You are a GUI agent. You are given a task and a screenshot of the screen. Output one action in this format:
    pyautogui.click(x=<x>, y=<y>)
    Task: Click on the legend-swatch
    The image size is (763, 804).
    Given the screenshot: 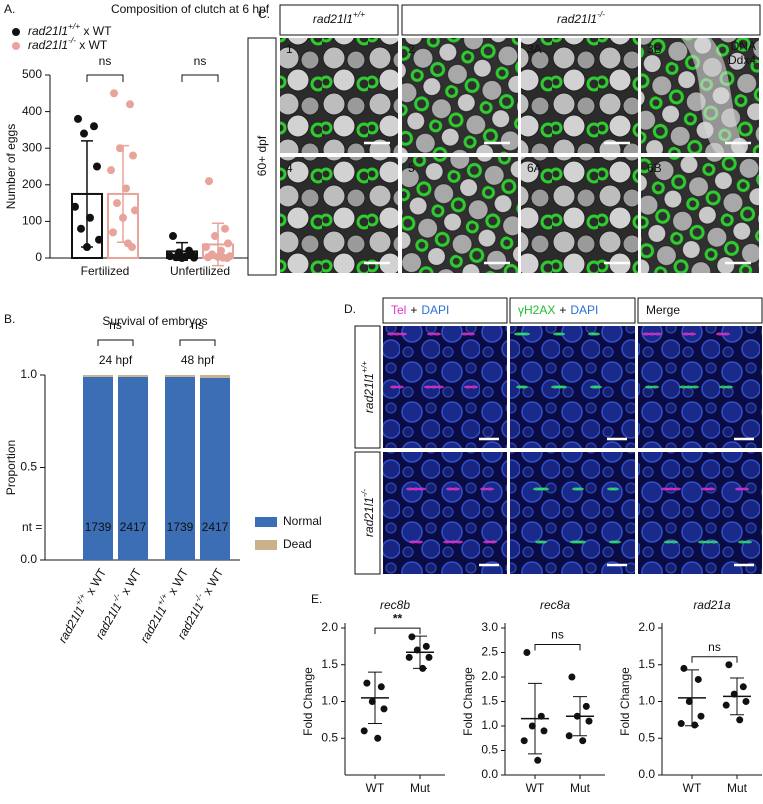 What is the action you would take?
    pyautogui.click(x=266, y=522)
    